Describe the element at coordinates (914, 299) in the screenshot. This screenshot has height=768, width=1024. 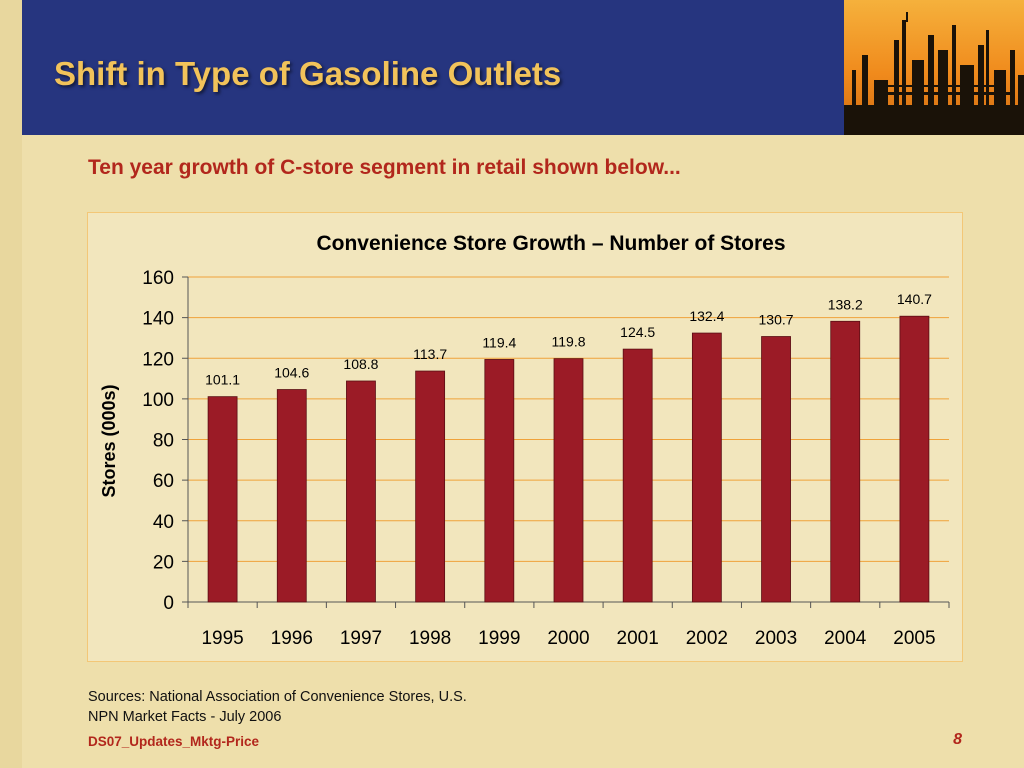
I see `data-label: 140.7` at that location.